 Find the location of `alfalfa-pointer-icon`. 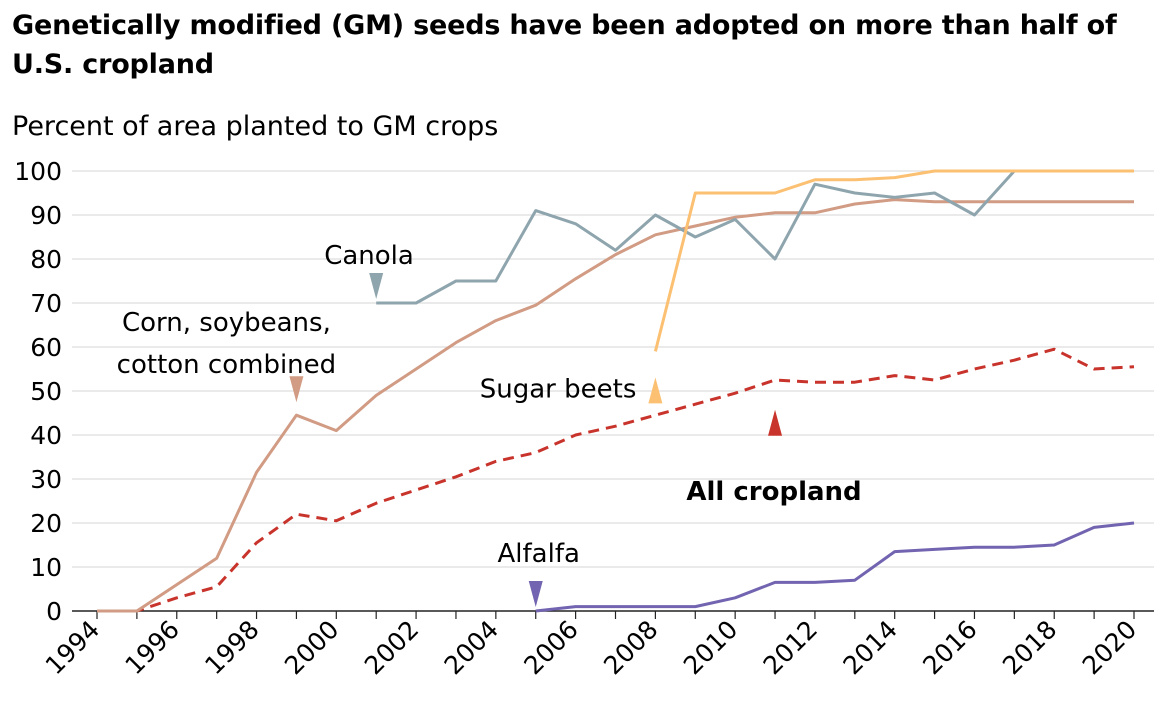

alfalfa-pointer-icon is located at coordinates (535, 594).